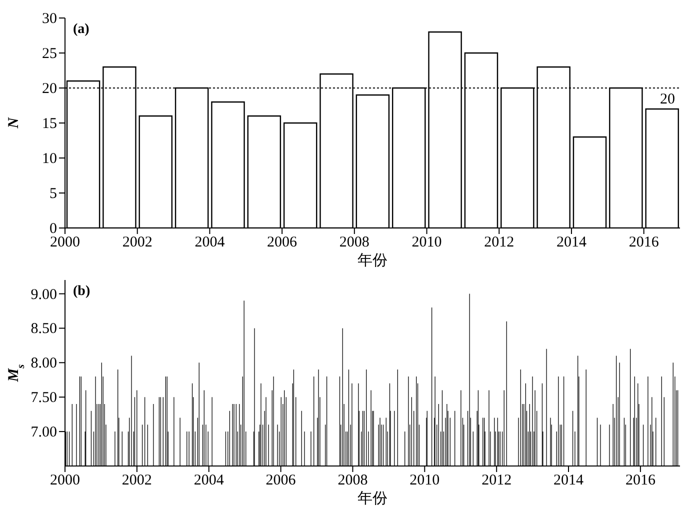  I want to click on y-tick-label: 25, so click(49, 54).